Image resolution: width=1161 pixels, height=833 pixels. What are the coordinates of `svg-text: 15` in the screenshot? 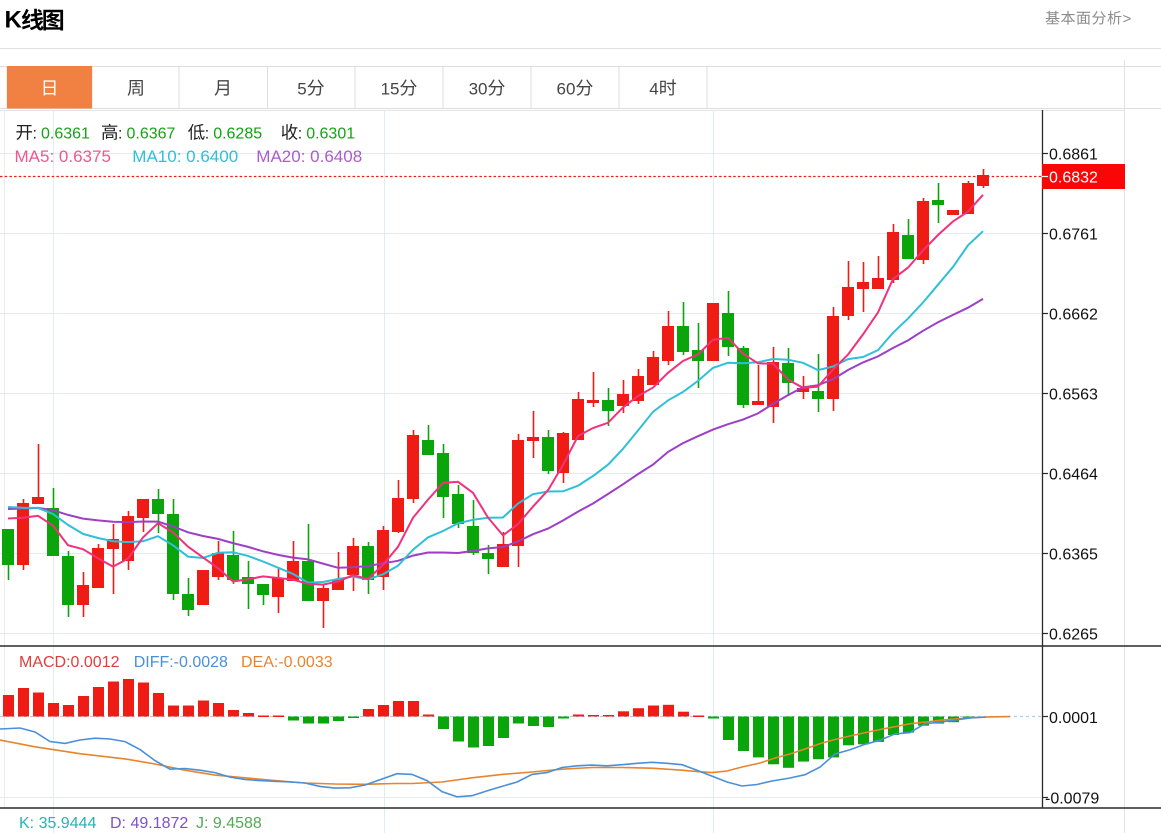 It's located at (390, 89).